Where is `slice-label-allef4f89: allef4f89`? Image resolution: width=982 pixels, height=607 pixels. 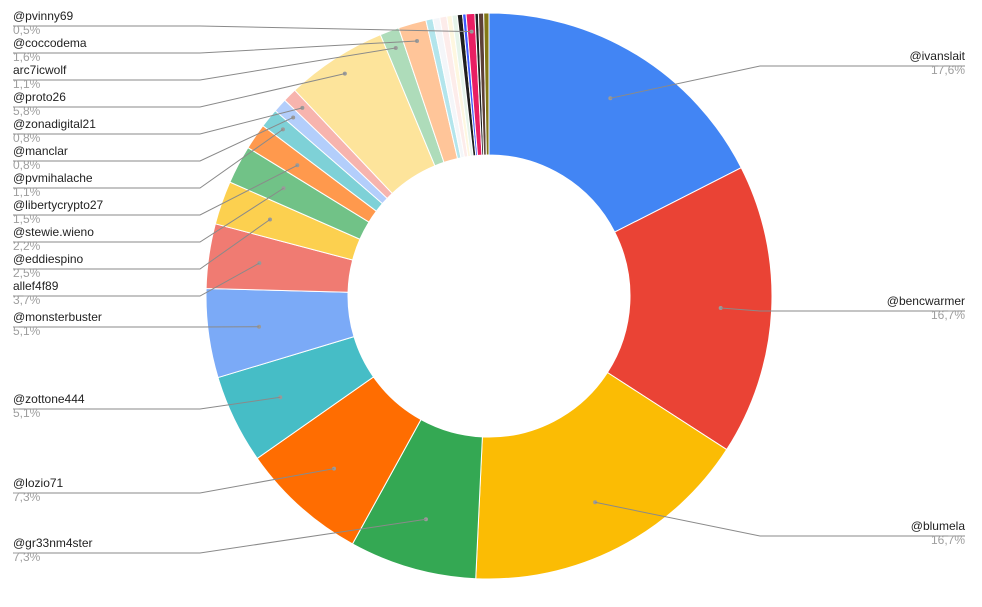
slice-label-allef4f89: allef4f89 is located at coordinates (36, 286).